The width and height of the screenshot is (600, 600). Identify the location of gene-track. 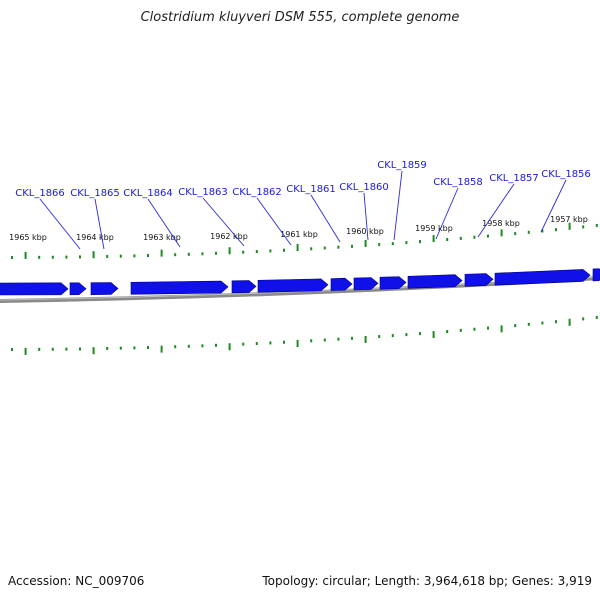
(300, 282).